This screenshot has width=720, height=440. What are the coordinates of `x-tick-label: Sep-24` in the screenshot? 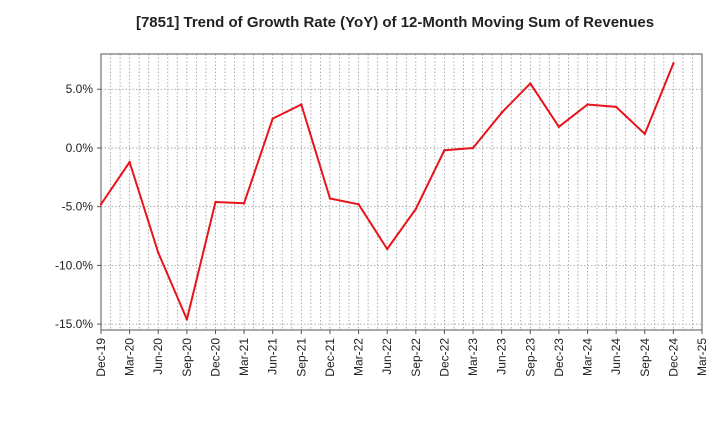 It's located at (645, 357).